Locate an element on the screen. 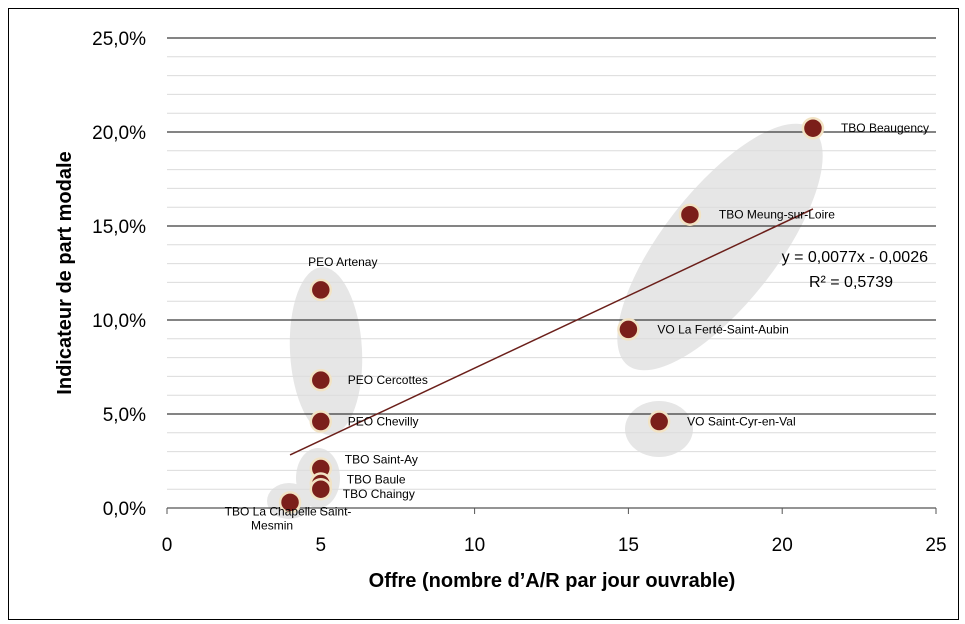 This screenshot has height=624, width=965. point-label-line: TBO Beaugency is located at coordinates (885, 128).